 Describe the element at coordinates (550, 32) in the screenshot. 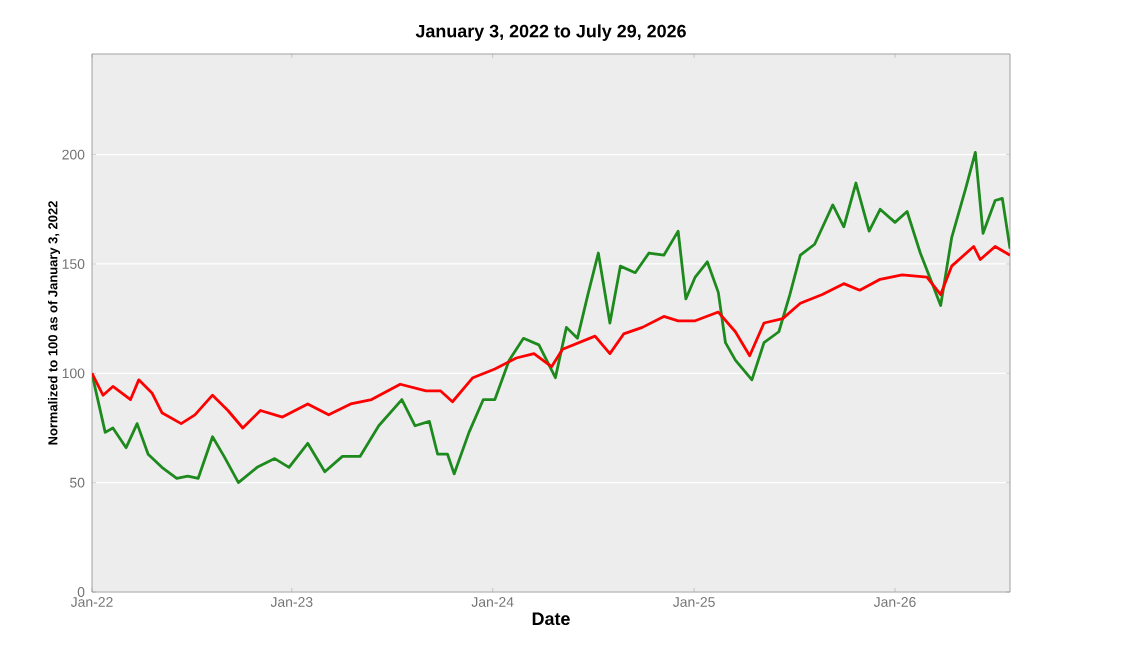

I see `chart-title: January 3, 2022 to July 29, 2026` at that location.